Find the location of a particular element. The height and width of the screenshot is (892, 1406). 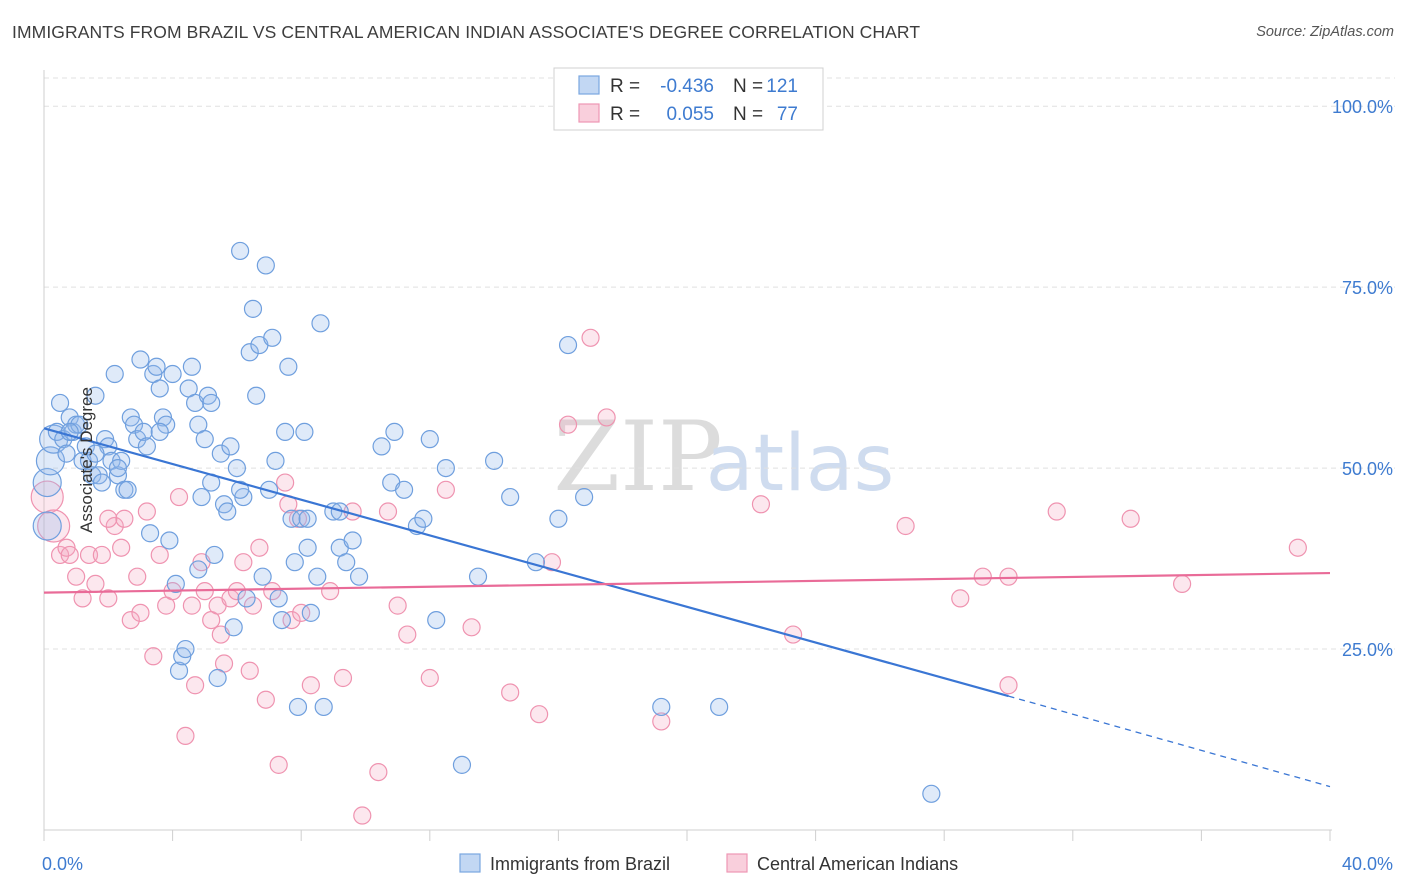

y-axis-label: Associate's Degree is located at coordinates (86, 460).